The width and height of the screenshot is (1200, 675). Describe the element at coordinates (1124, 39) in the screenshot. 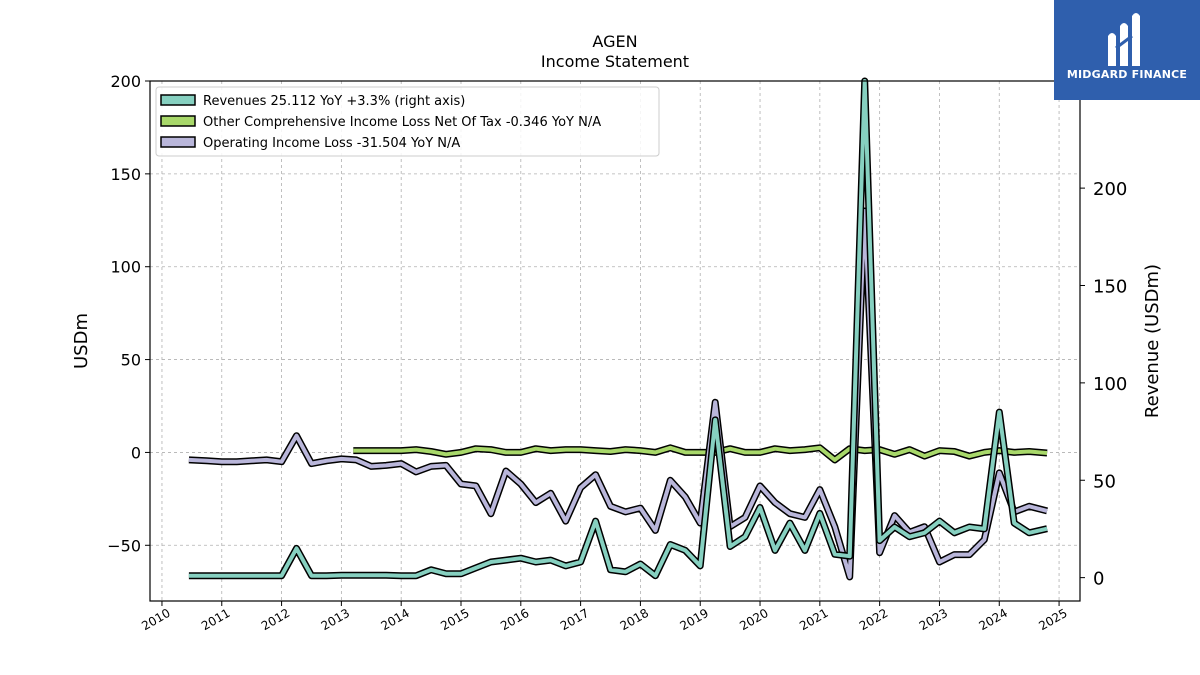

I see `midgard-logo-icon` at that location.